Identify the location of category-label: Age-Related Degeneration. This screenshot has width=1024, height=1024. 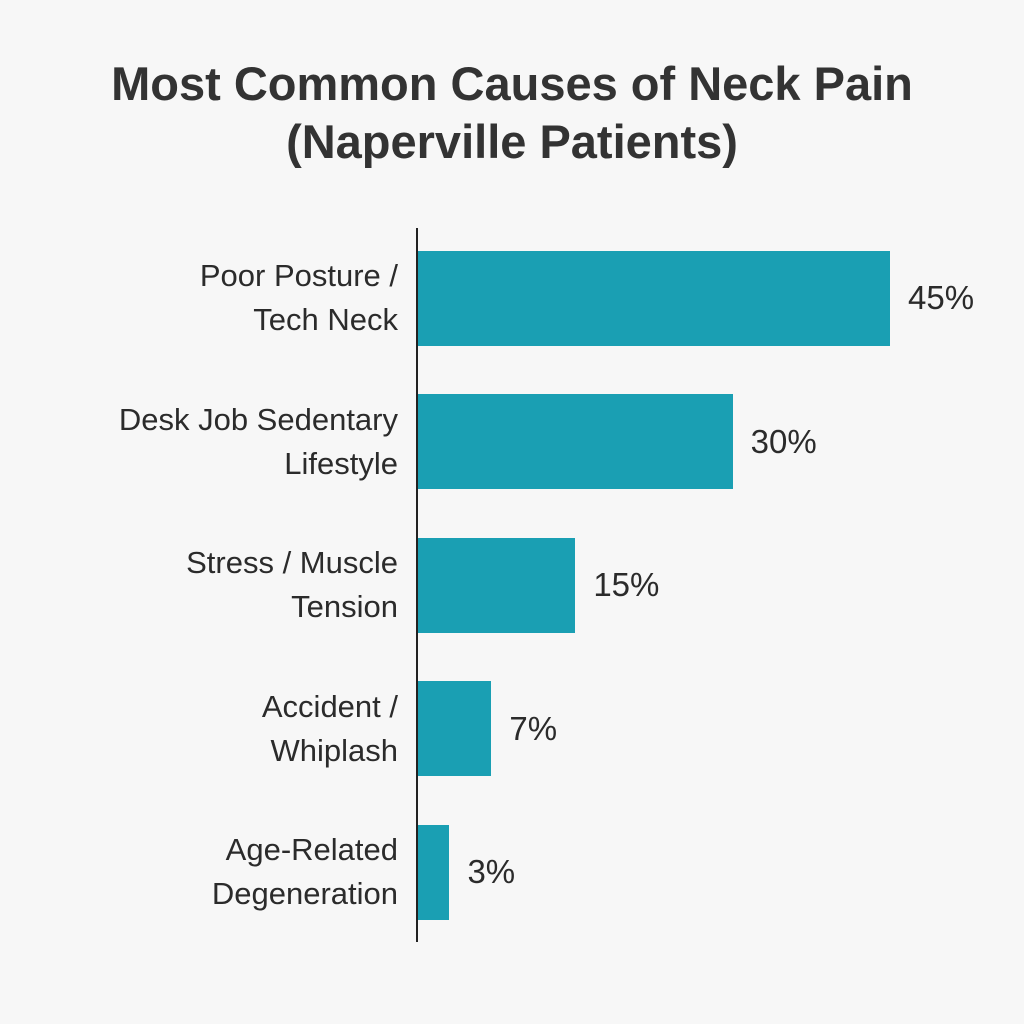
(304, 871).